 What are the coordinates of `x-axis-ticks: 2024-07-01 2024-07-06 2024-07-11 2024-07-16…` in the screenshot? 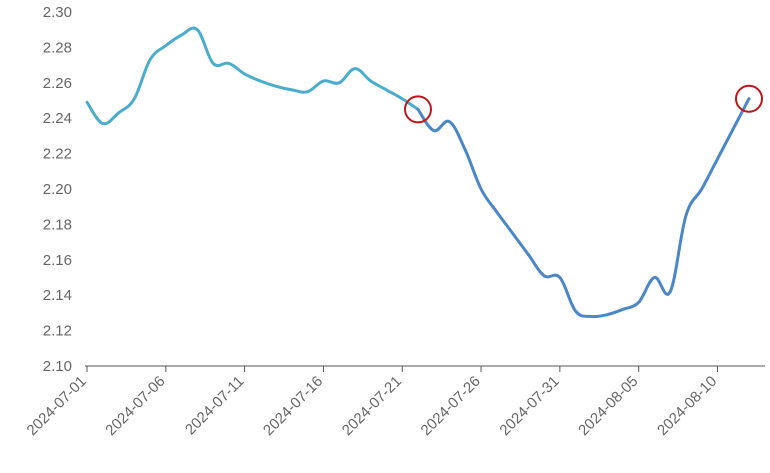 It's located at (372, 402).